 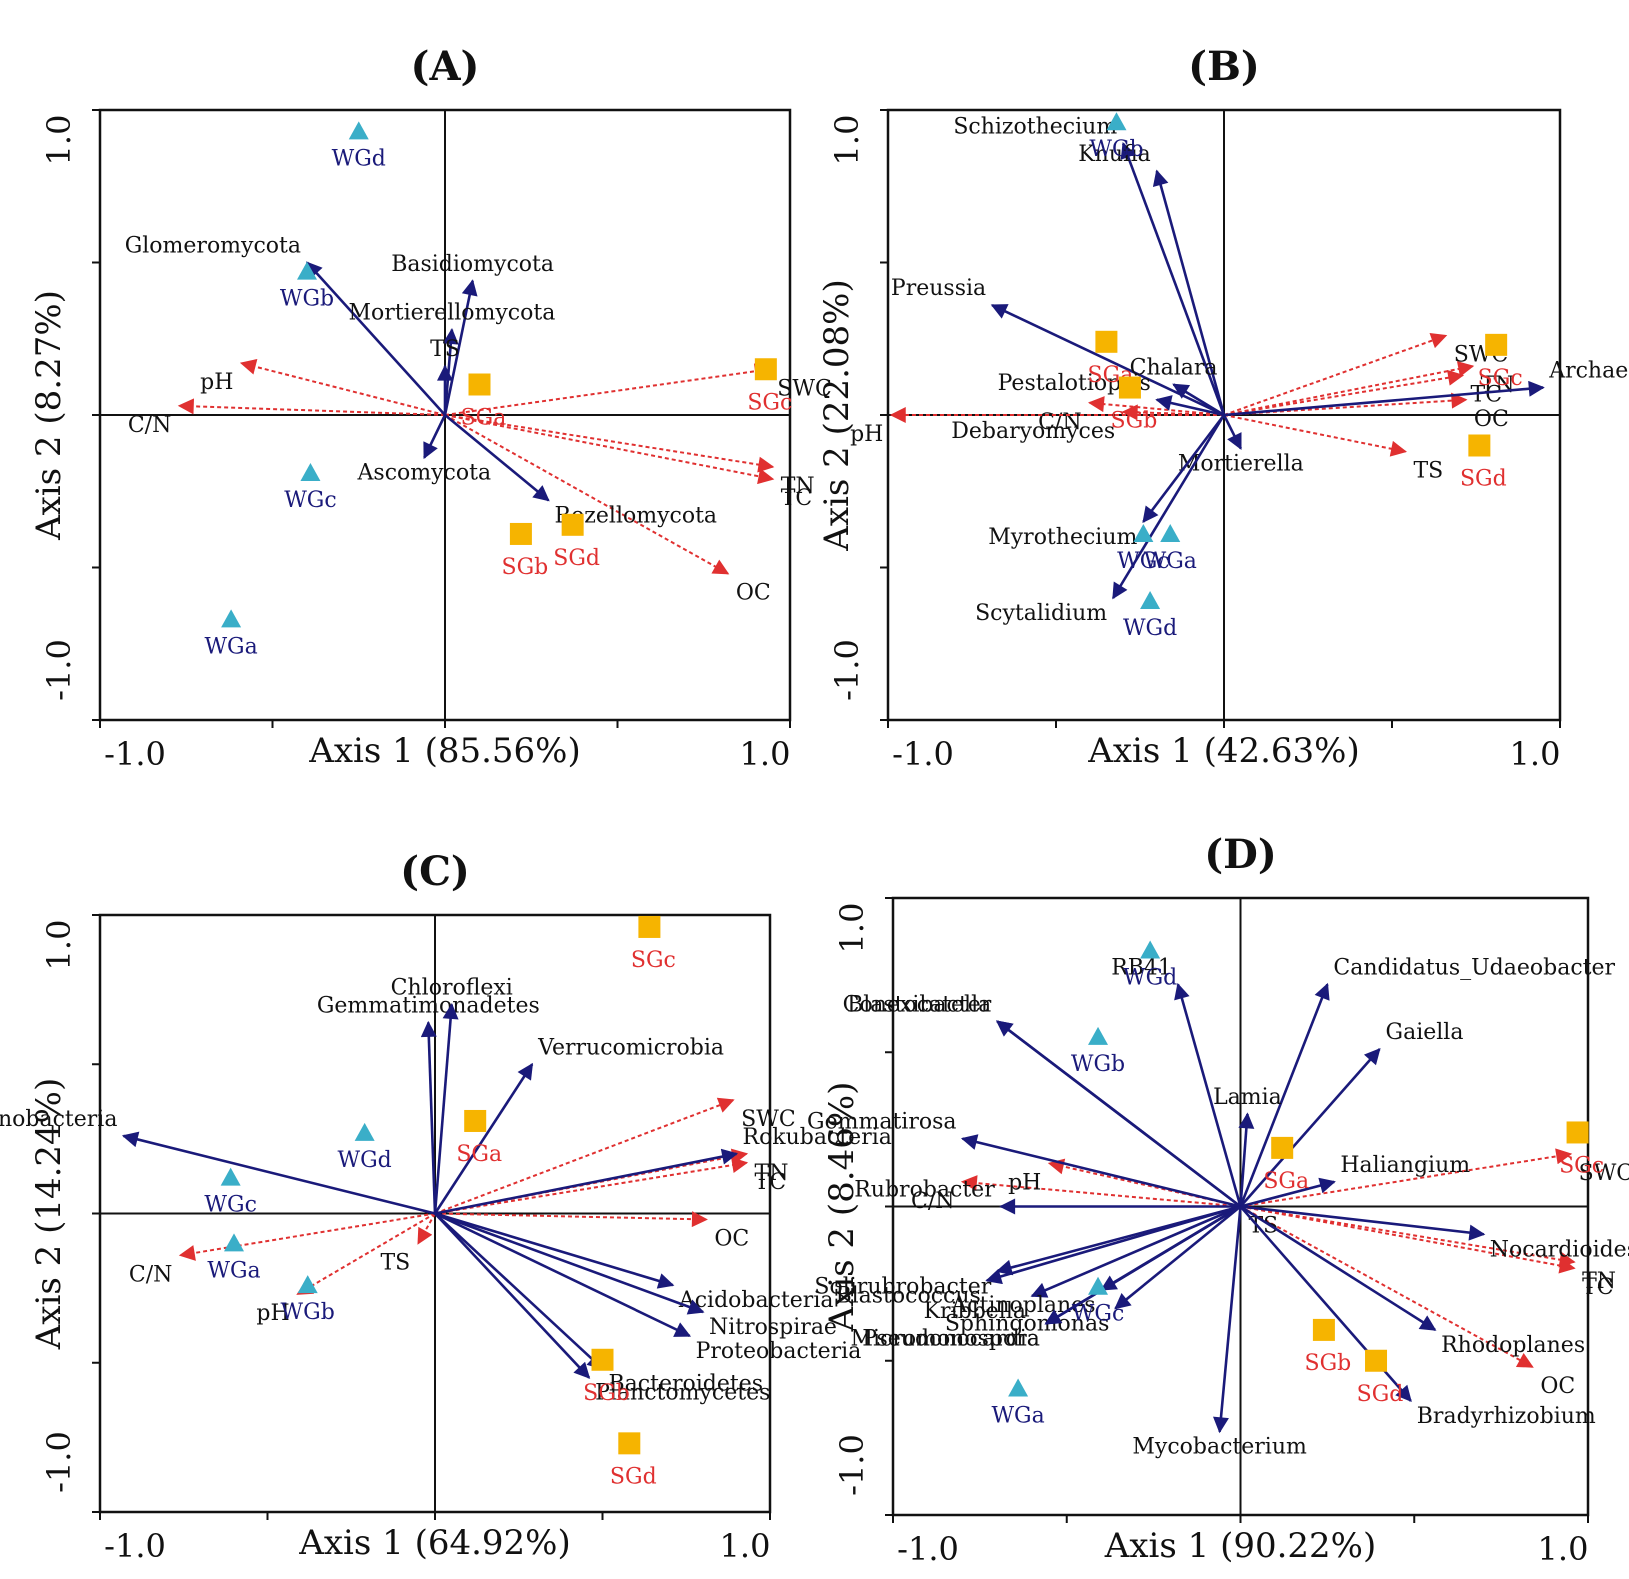 I want to click on taxon-arrow-label: Gemmatimonadetes, so click(x=428, y=1005).